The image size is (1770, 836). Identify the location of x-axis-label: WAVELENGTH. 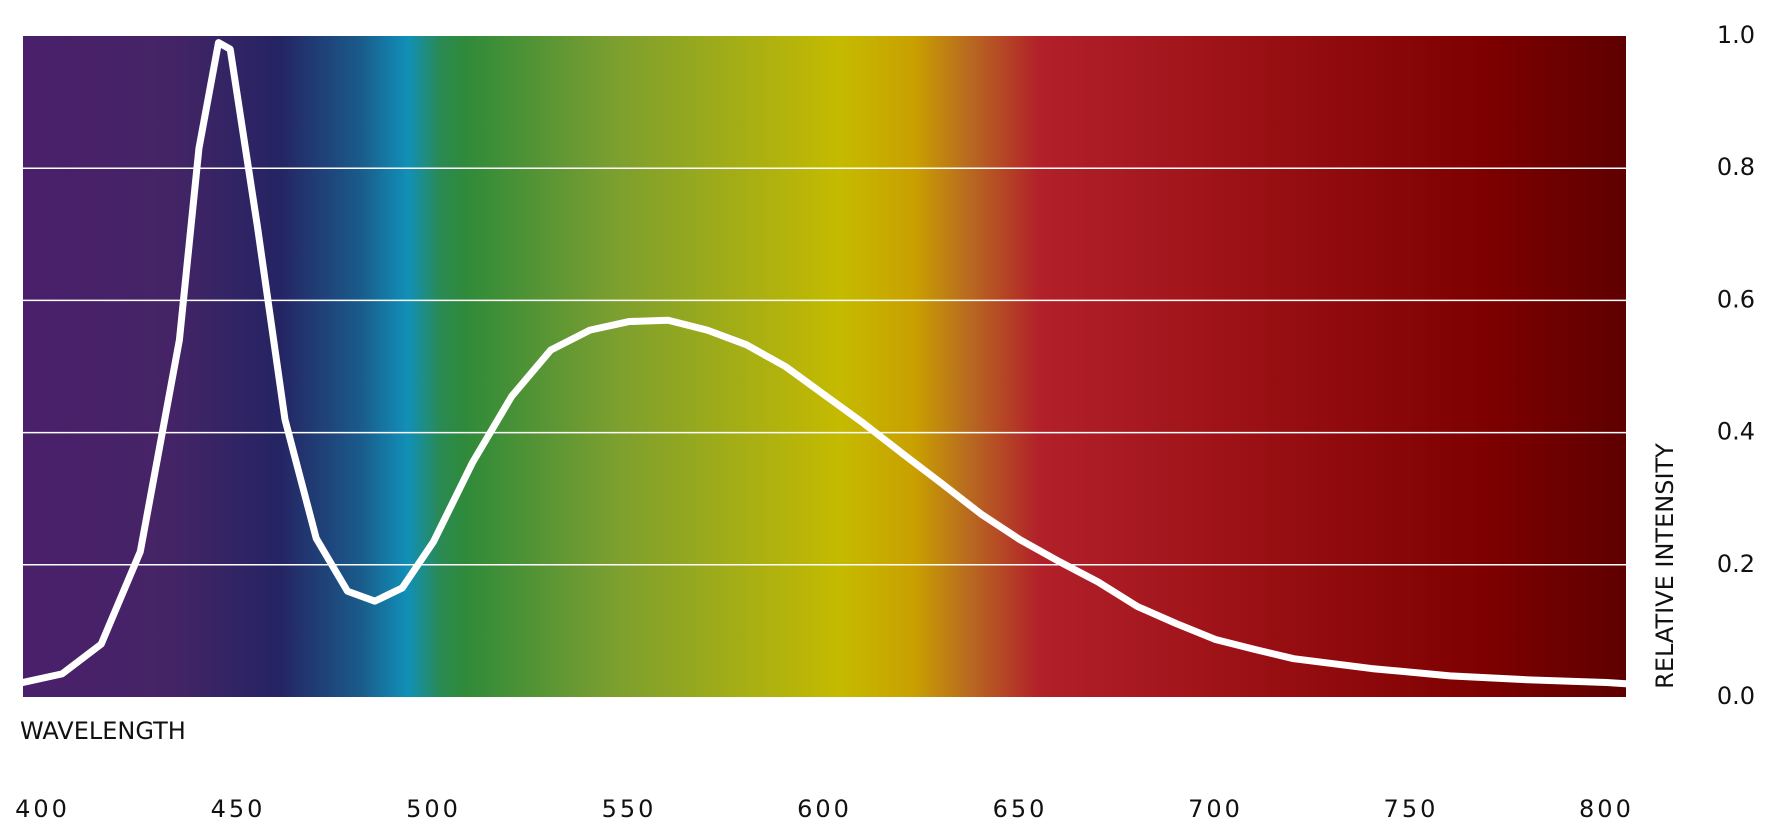
(103, 731).